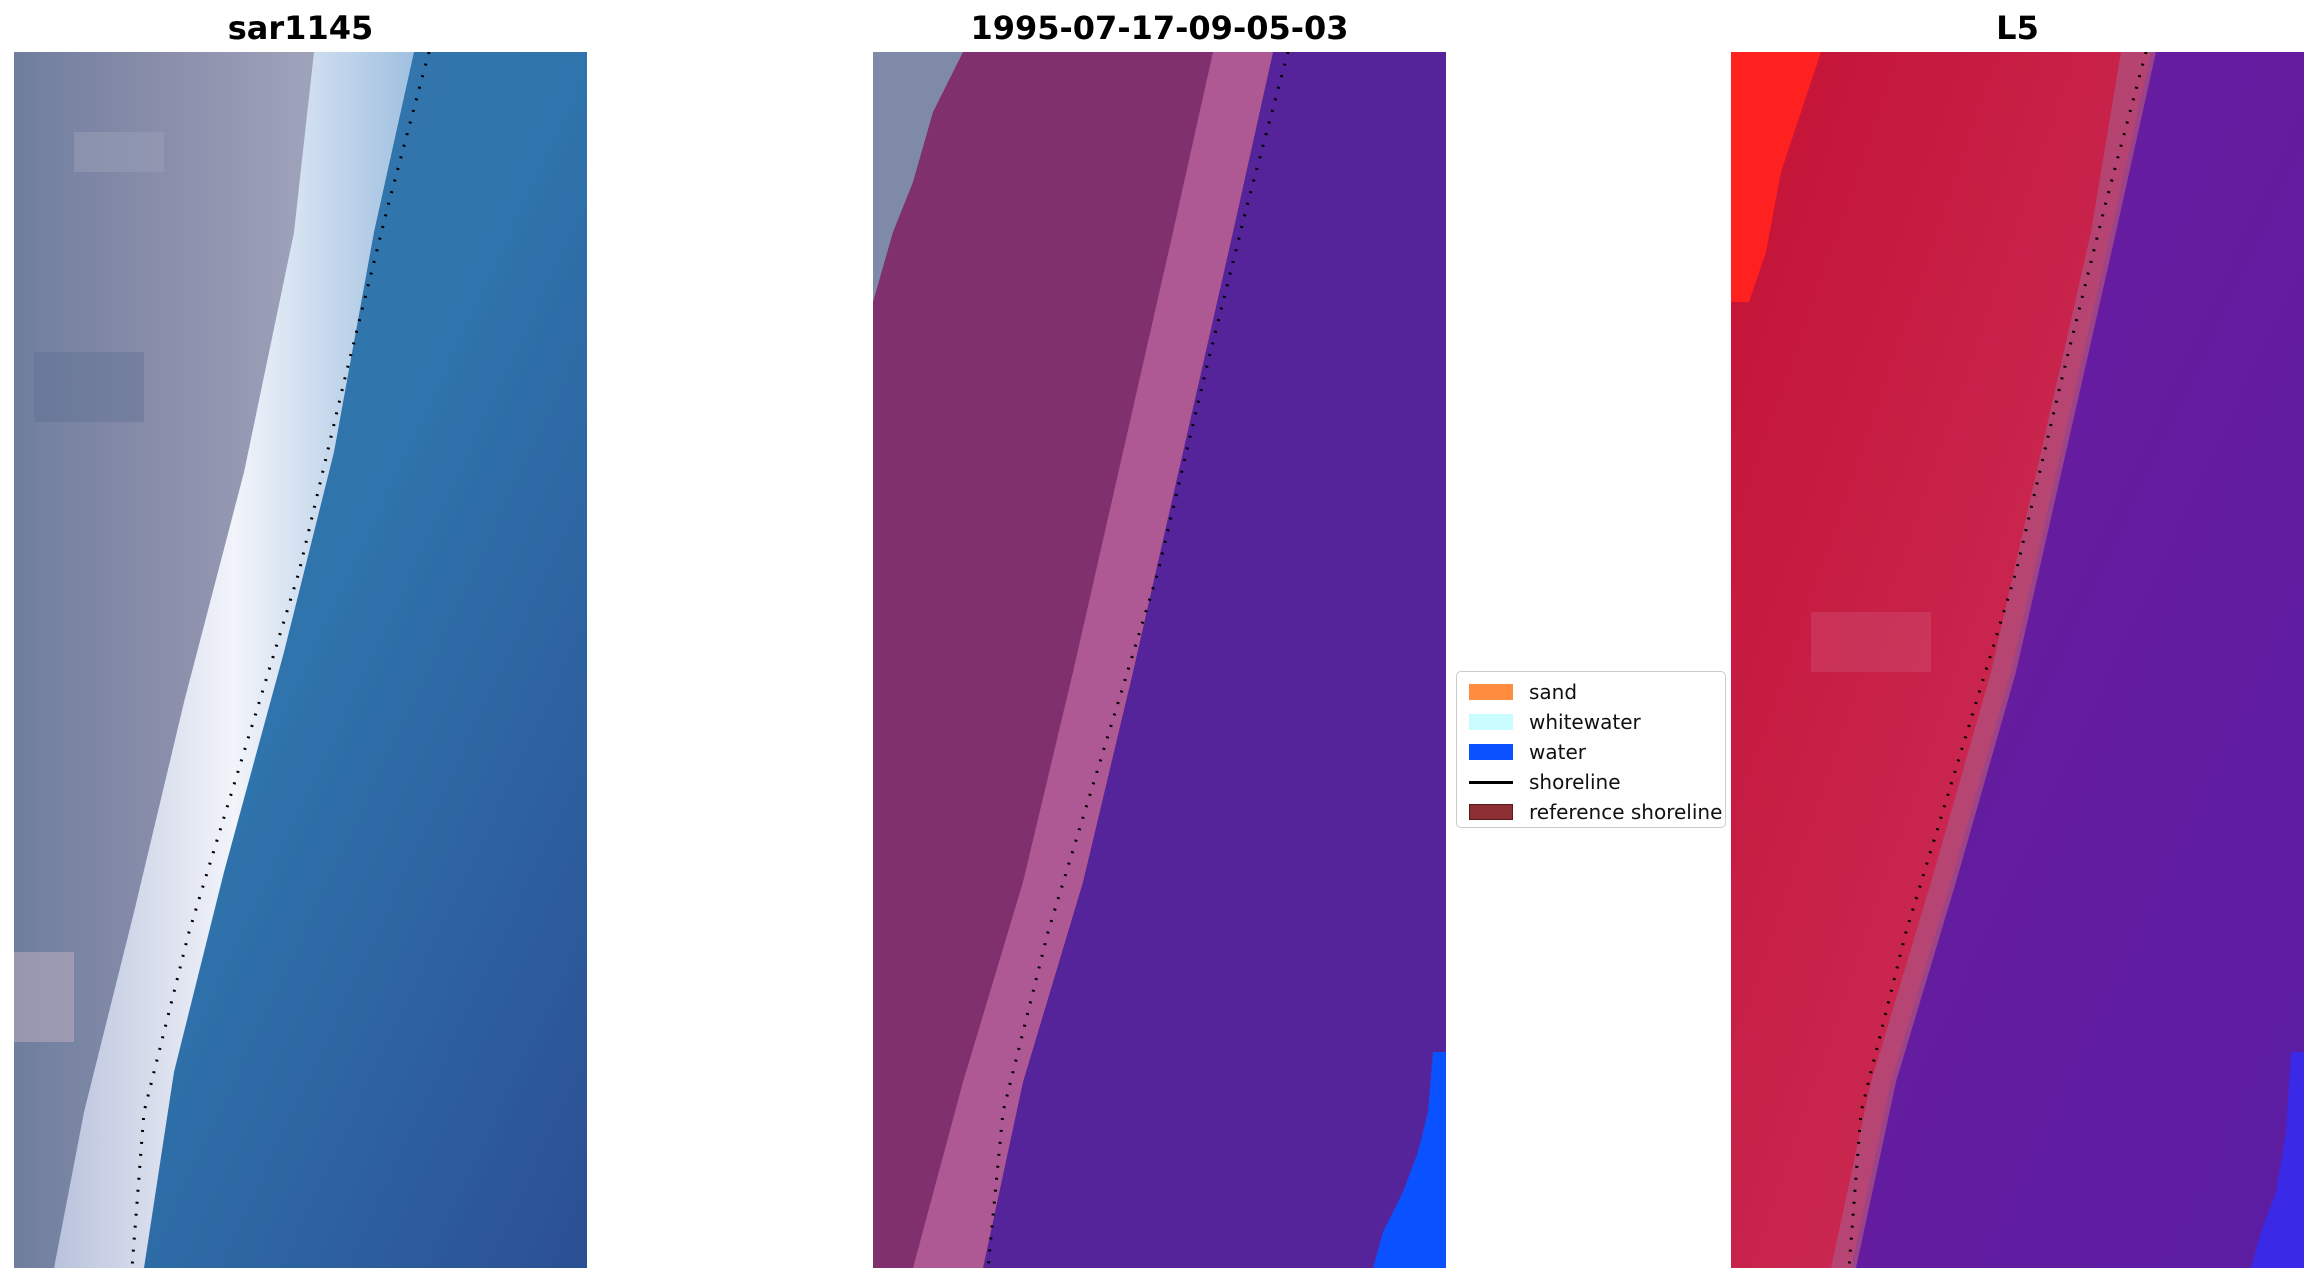 This screenshot has height=1283, width=2317. What do you see at coordinates (2017, 28) in the screenshot?
I see `panel-title-index: L5` at bounding box center [2017, 28].